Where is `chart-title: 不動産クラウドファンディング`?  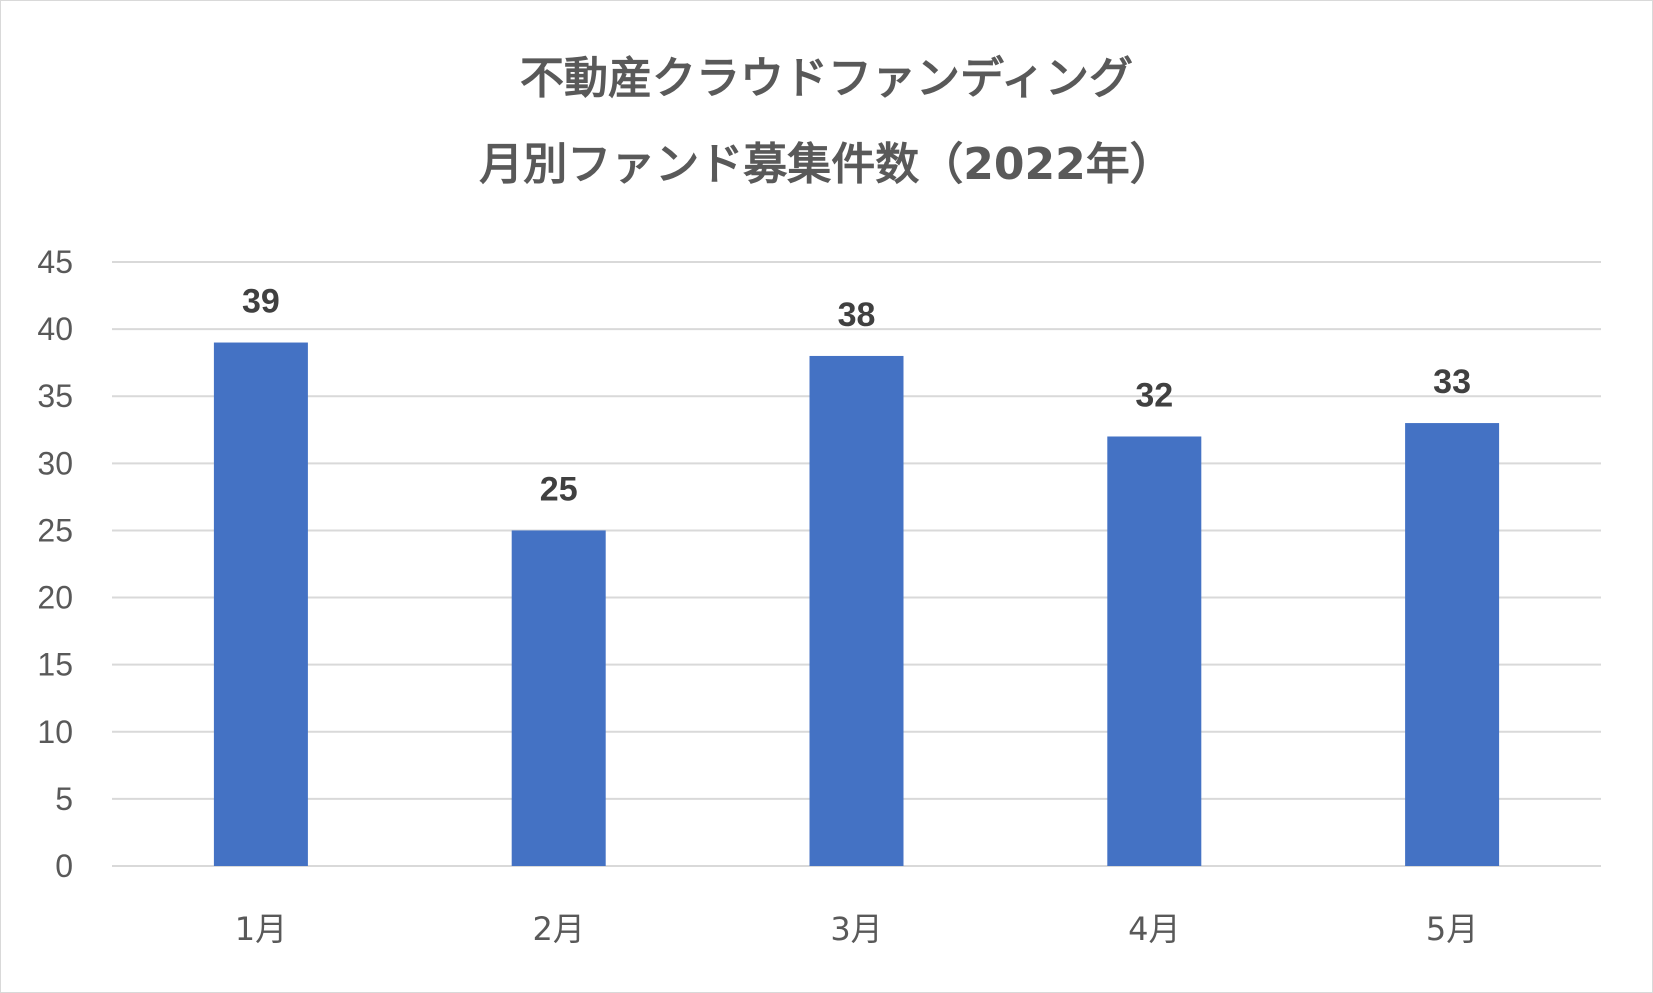
chart-title: 不動産クラウドファンディング is located at coordinates (826, 78).